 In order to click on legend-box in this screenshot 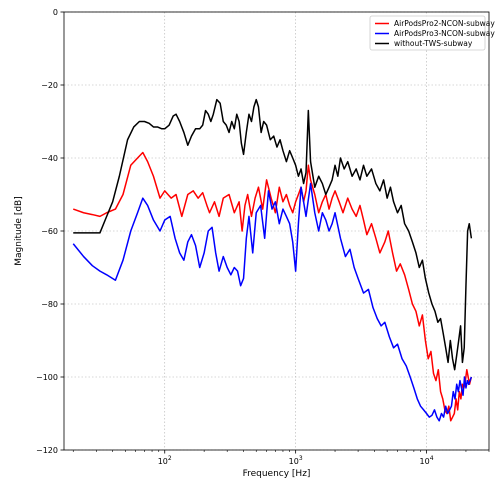, I will do `click(427, 33)`.